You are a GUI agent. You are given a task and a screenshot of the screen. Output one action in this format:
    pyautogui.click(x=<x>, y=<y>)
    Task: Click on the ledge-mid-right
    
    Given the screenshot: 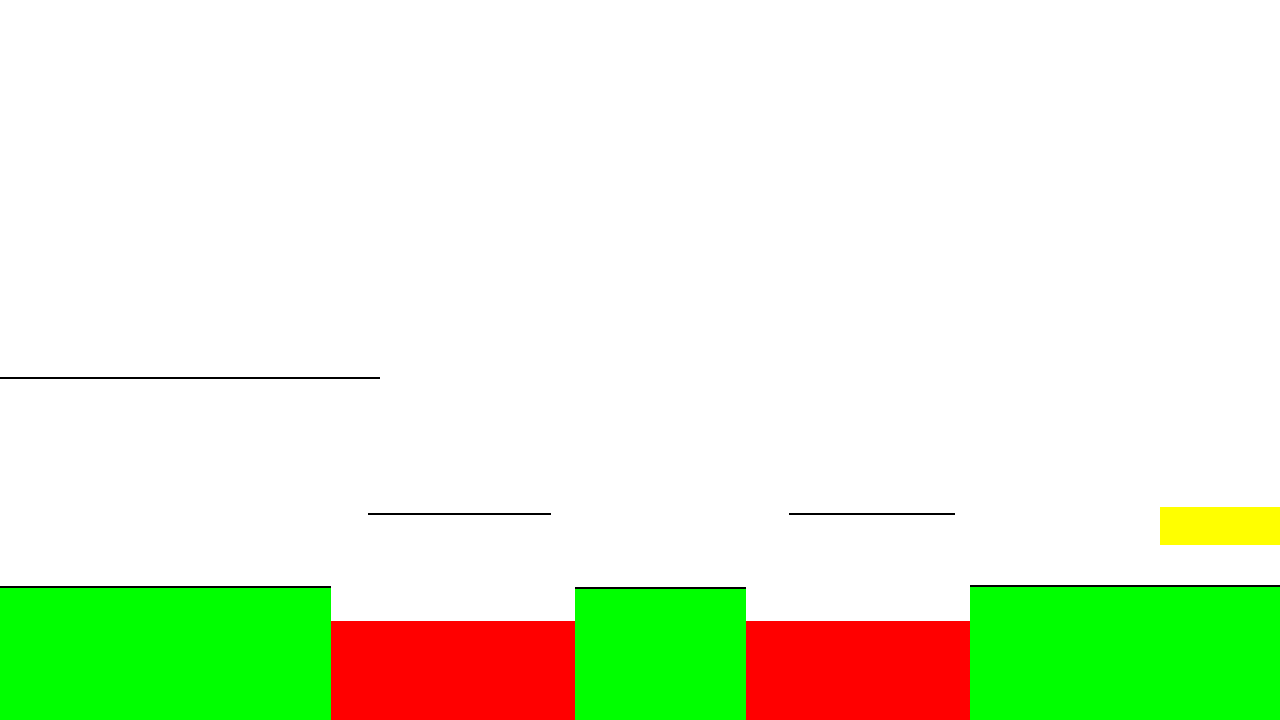 What is the action you would take?
    pyautogui.click(x=872, y=514)
    